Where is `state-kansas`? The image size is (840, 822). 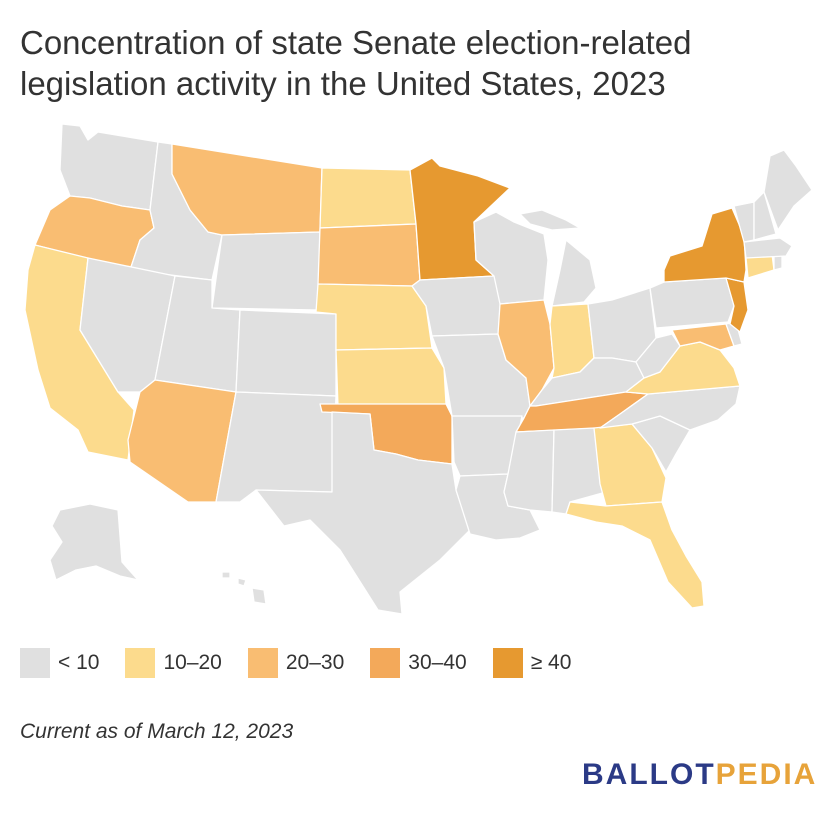 state-kansas is located at coordinates (391, 377).